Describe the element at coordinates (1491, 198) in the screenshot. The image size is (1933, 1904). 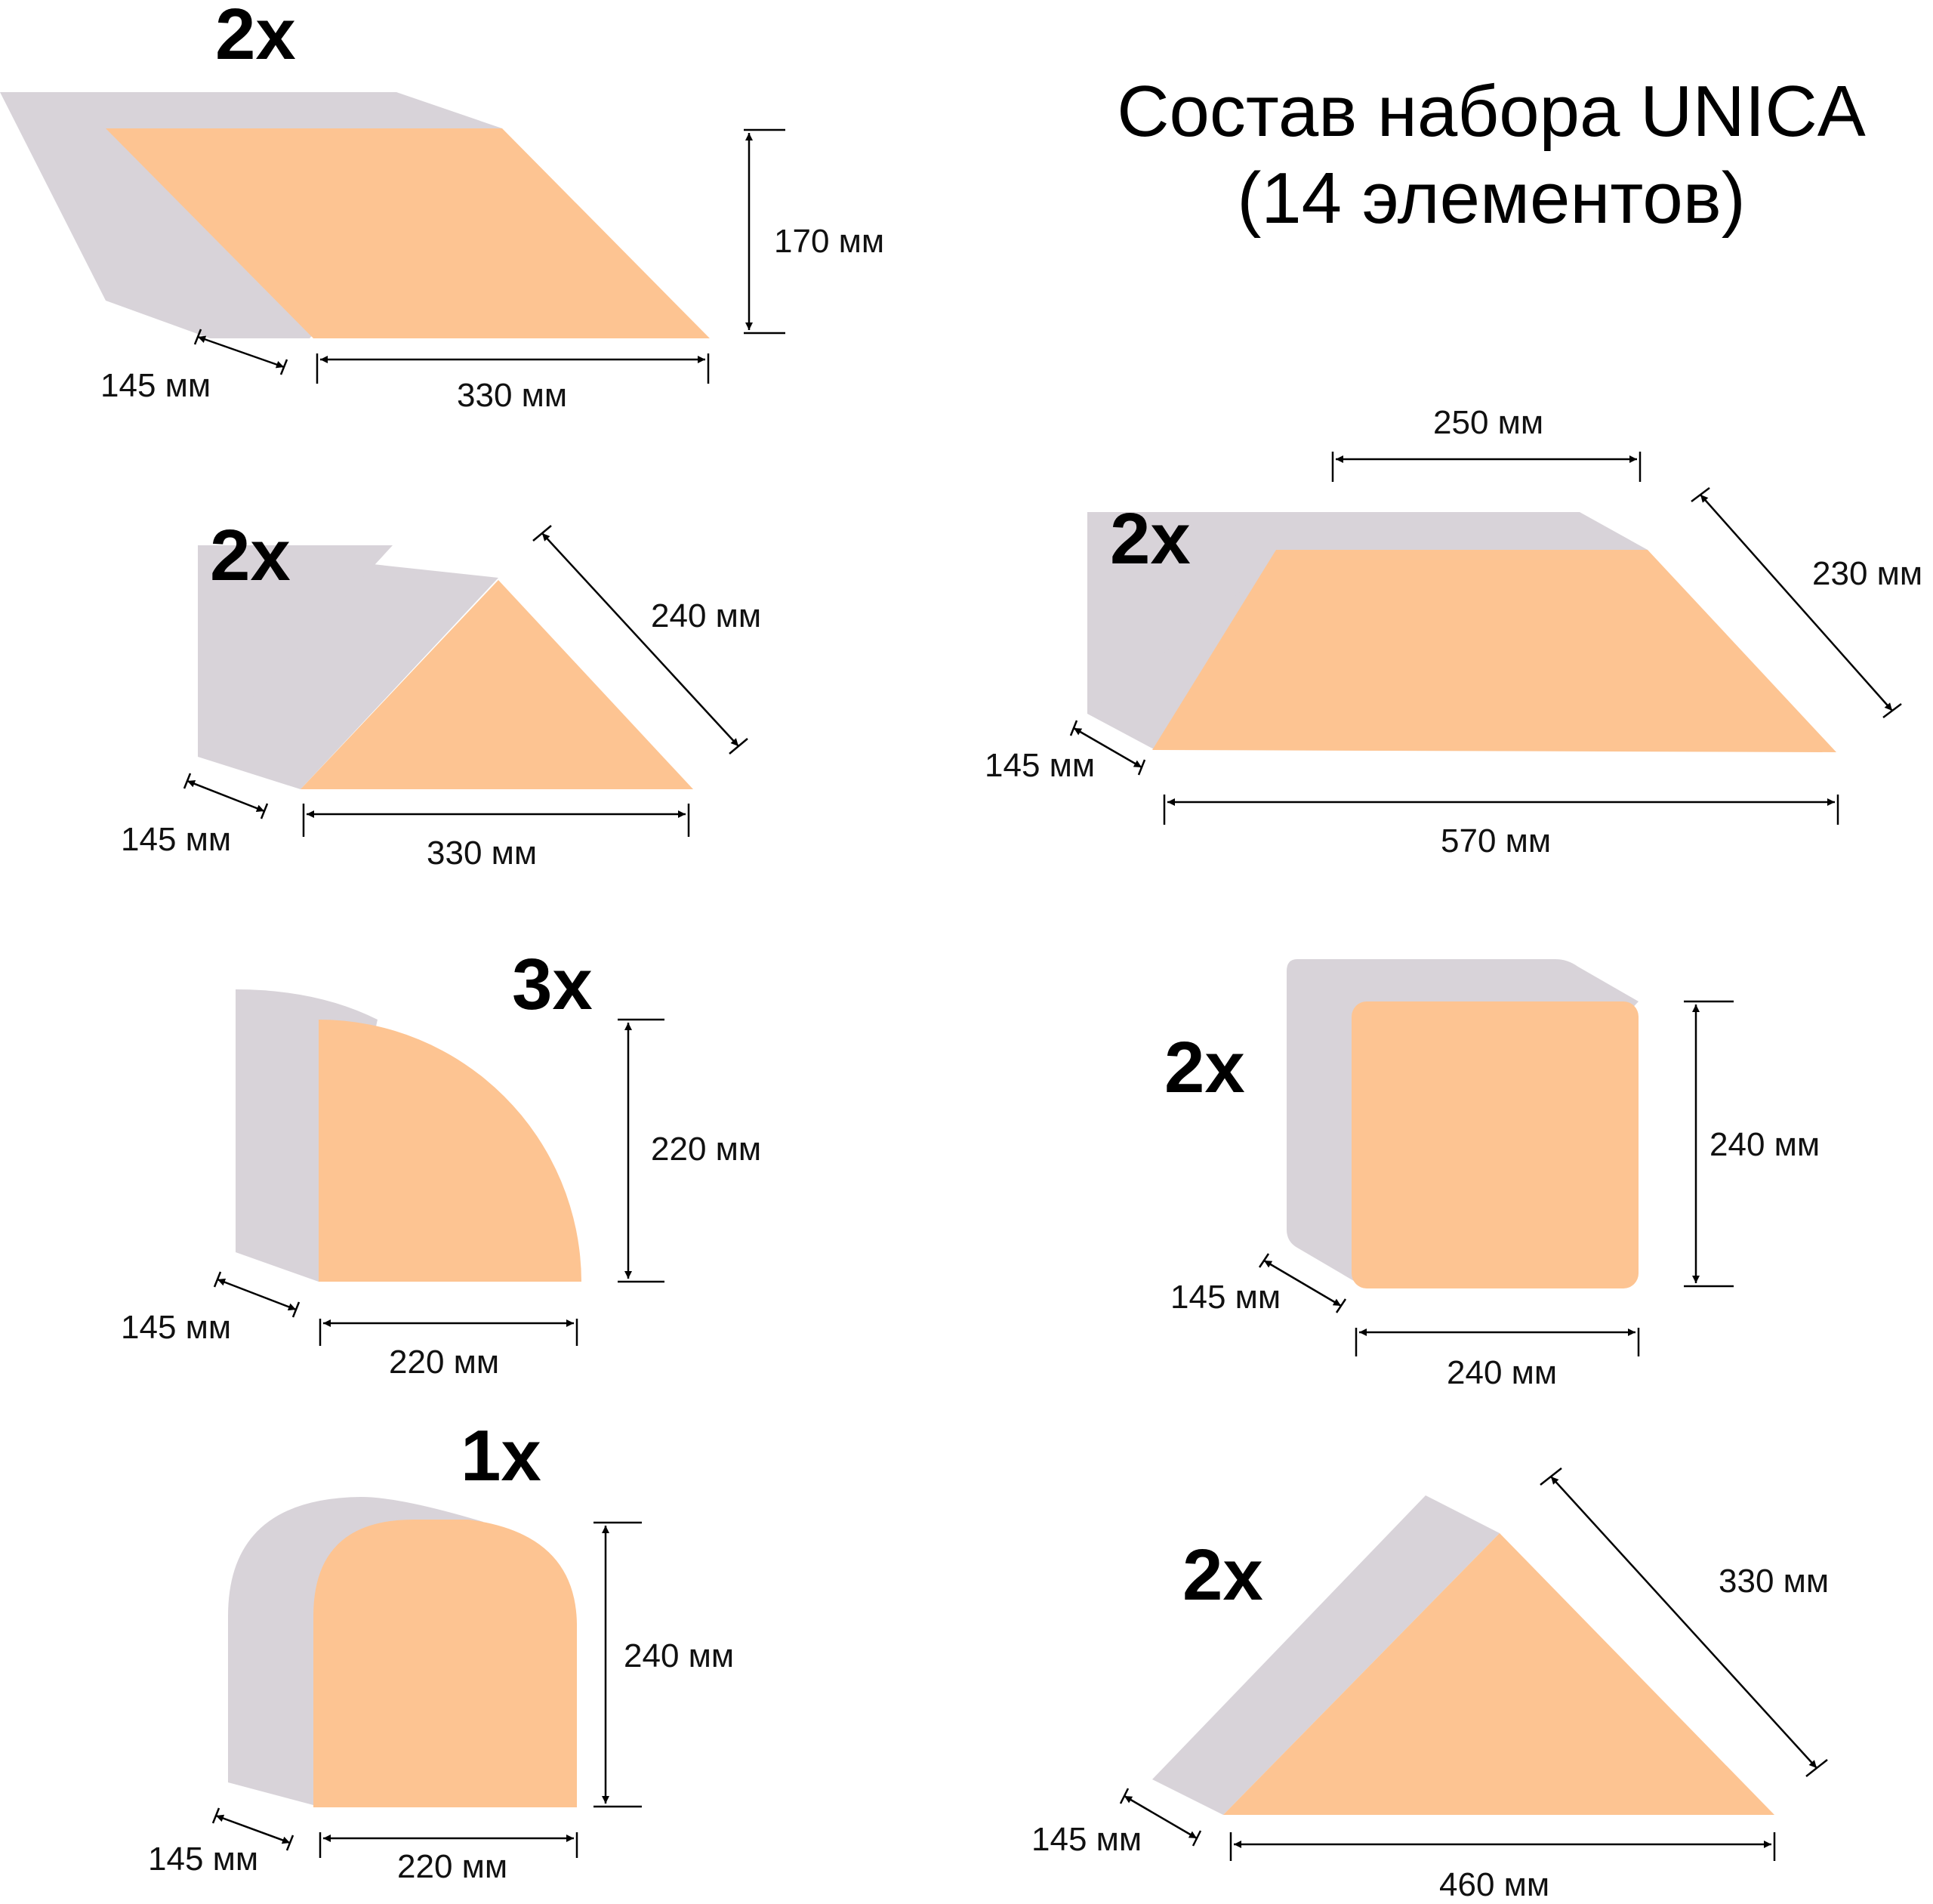
I see `title-line-2: (14 элементов)` at that location.